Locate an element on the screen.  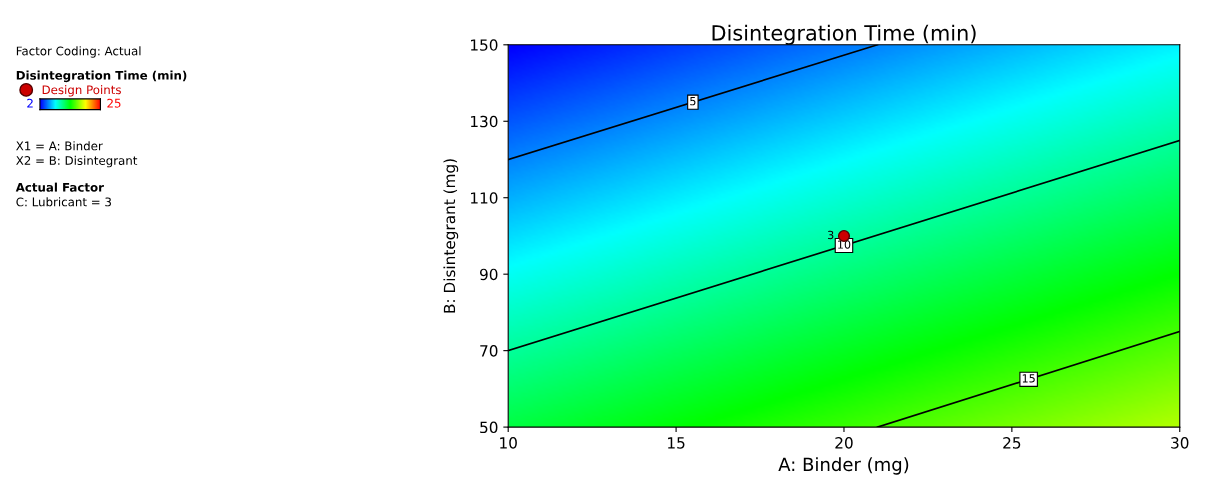
legend-label: Design Points is located at coordinates (81, 91).